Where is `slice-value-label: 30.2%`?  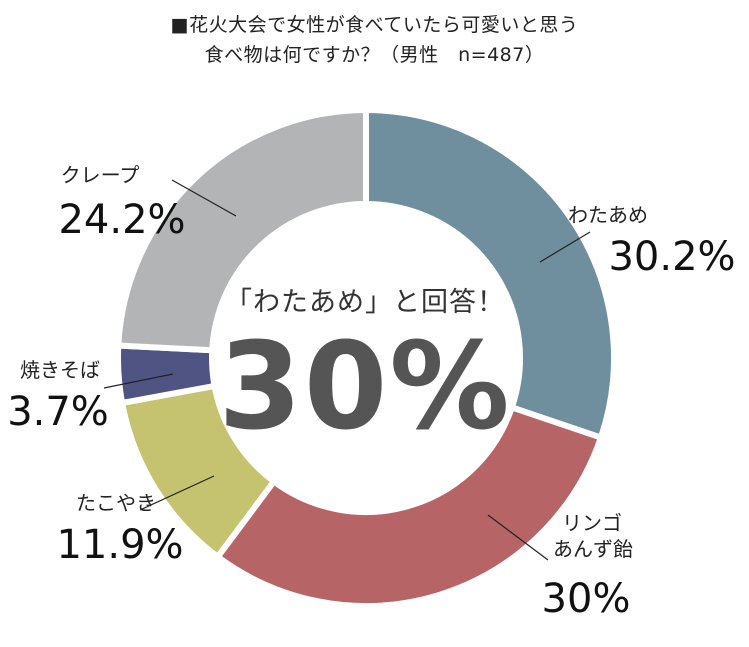 slice-value-label: 30.2% is located at coordinates (671, 257).